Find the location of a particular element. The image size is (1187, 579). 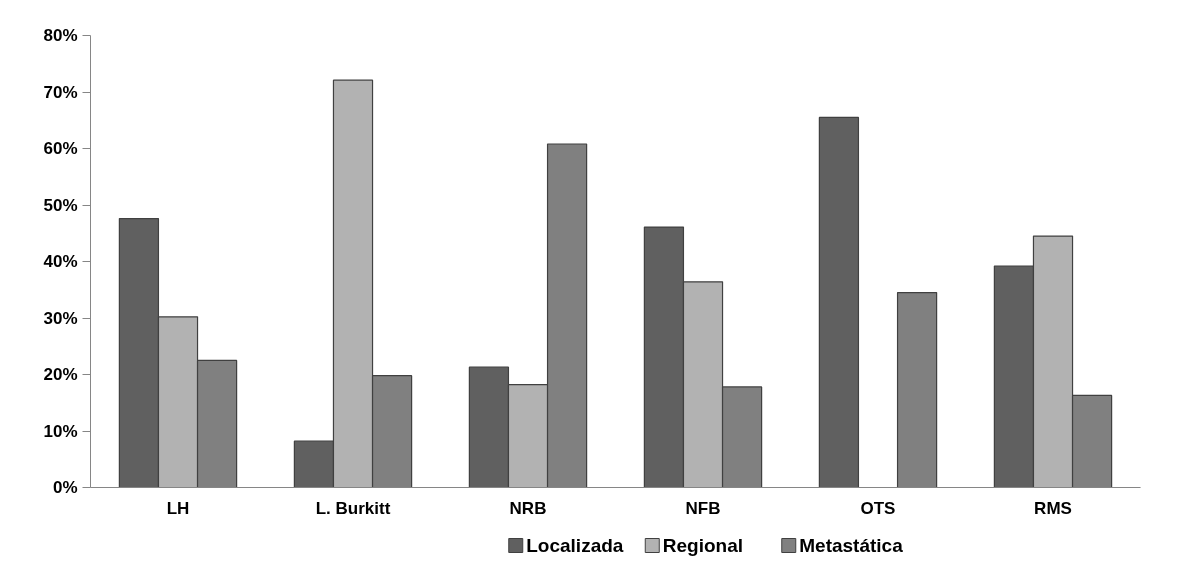

bar is located at coordinates (839, 302).